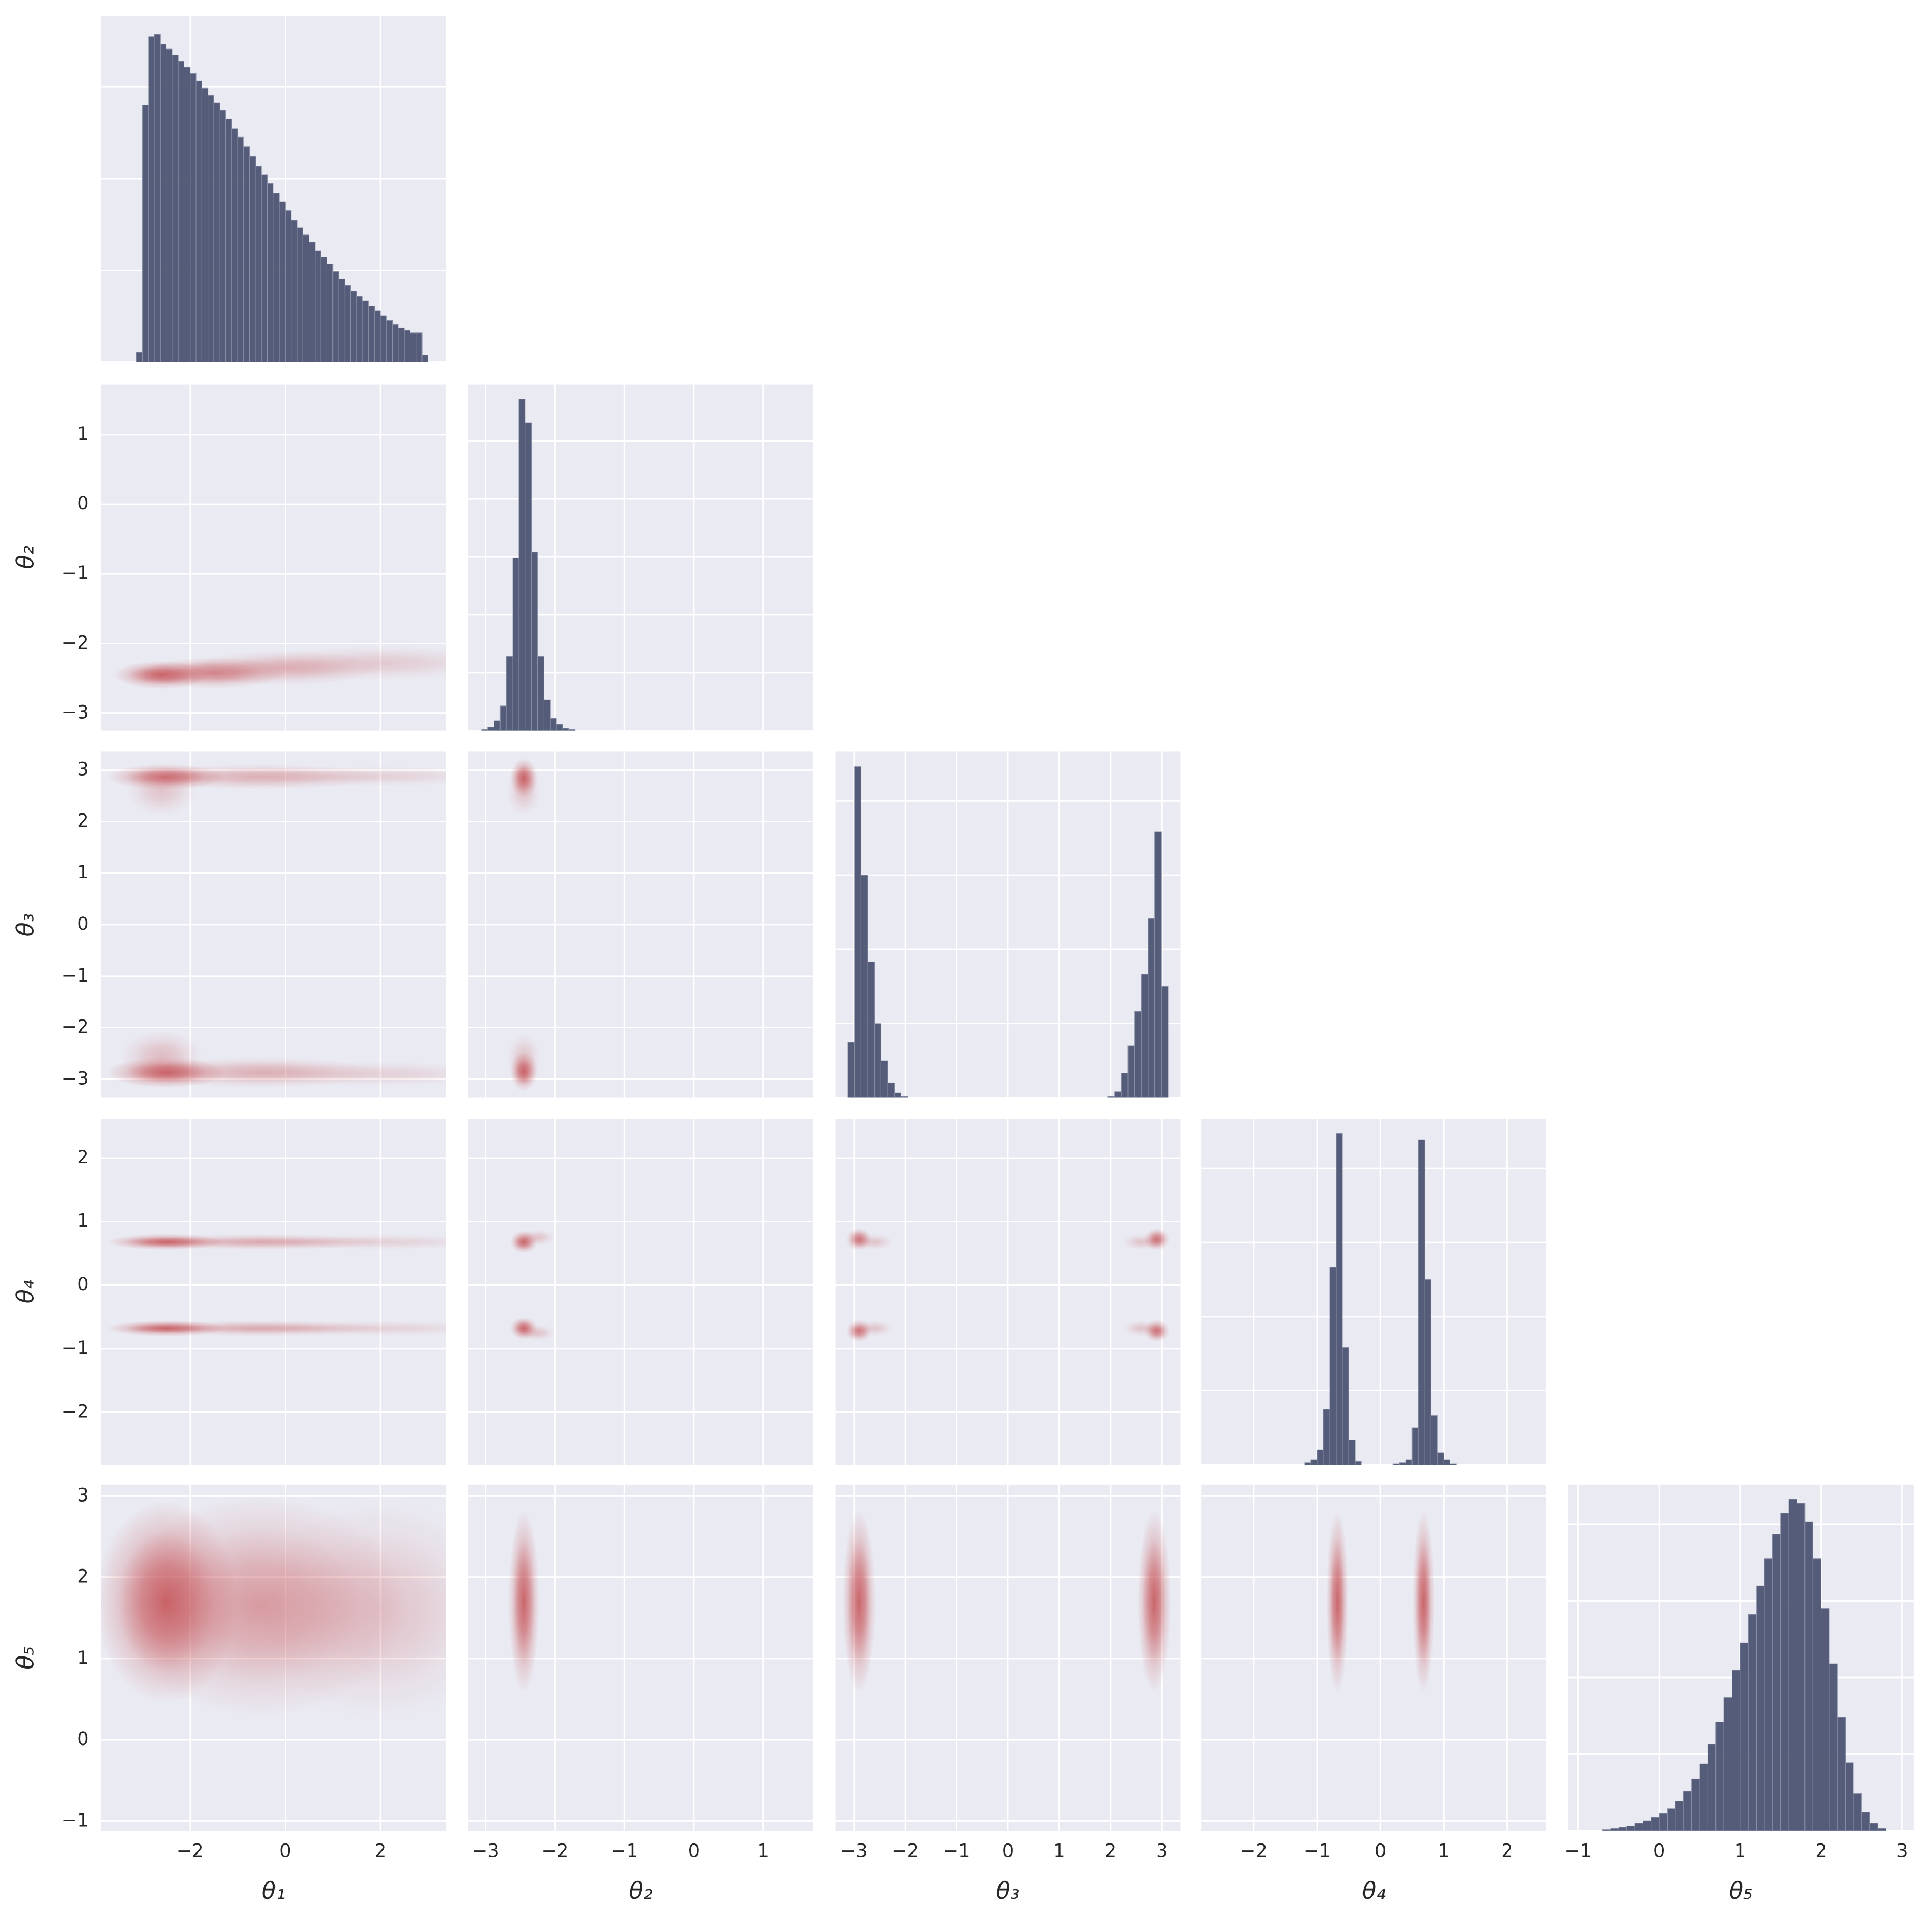  Describe the element at coordinates (83, 434) in the screenshot. I see `y-tick-label: 1` at that location.